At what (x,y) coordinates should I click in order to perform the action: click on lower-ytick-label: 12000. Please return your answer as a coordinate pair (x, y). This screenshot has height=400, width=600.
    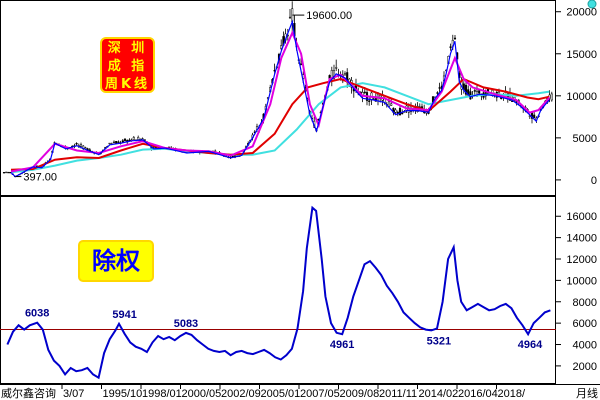
    Looking at the image, I should click on (581, 260).